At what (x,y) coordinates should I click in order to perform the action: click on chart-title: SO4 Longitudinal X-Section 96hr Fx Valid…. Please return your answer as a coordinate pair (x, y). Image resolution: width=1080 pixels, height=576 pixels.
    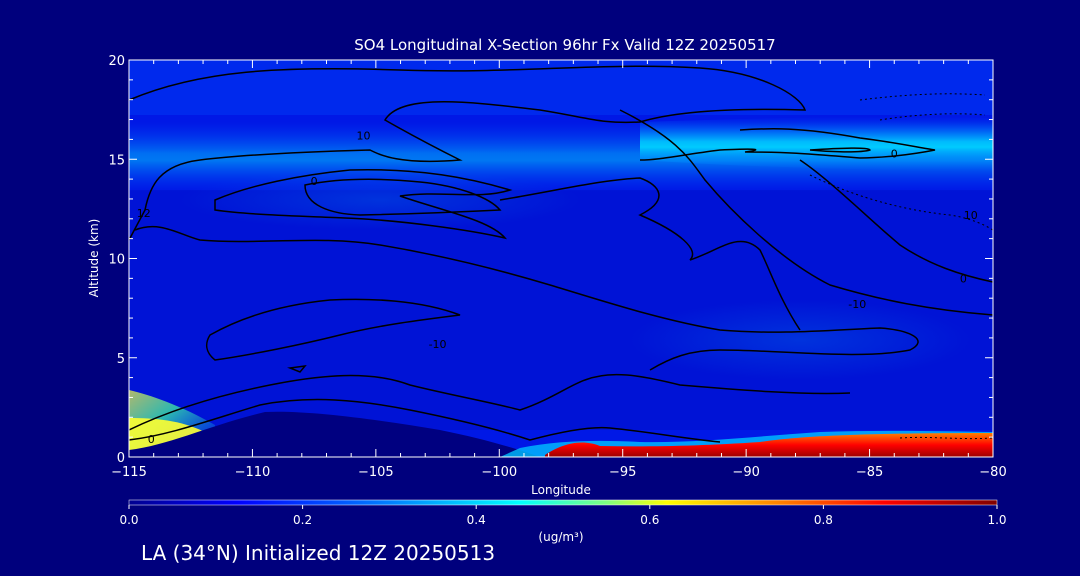
    Looking at the image, I should click on (564, 45).